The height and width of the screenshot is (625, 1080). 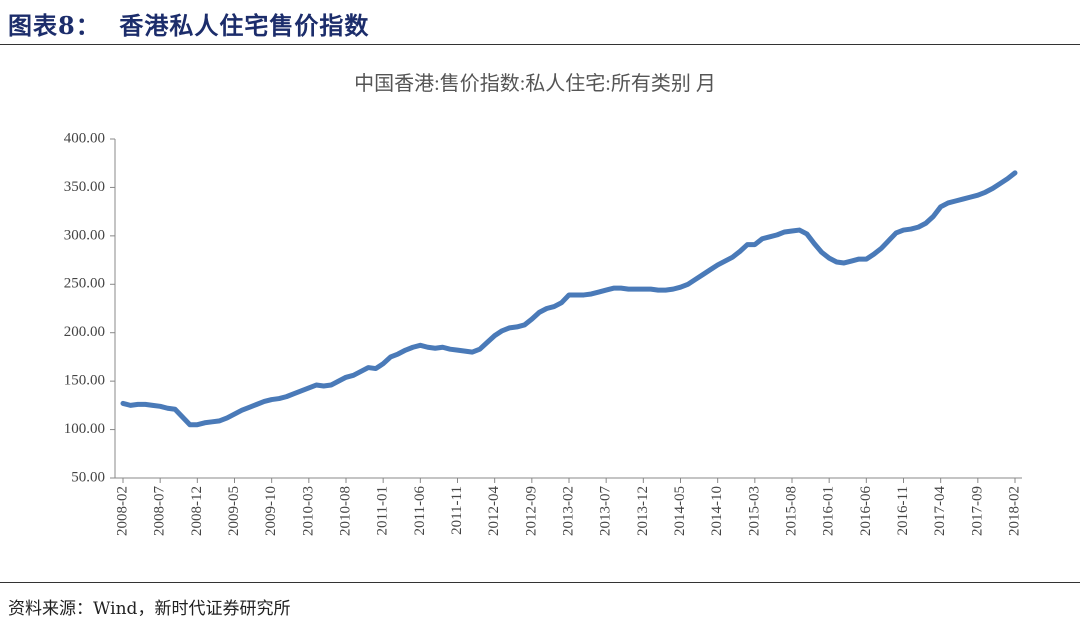 I want to click on y-tick-label: 150.00, so click(x=84, y=381).